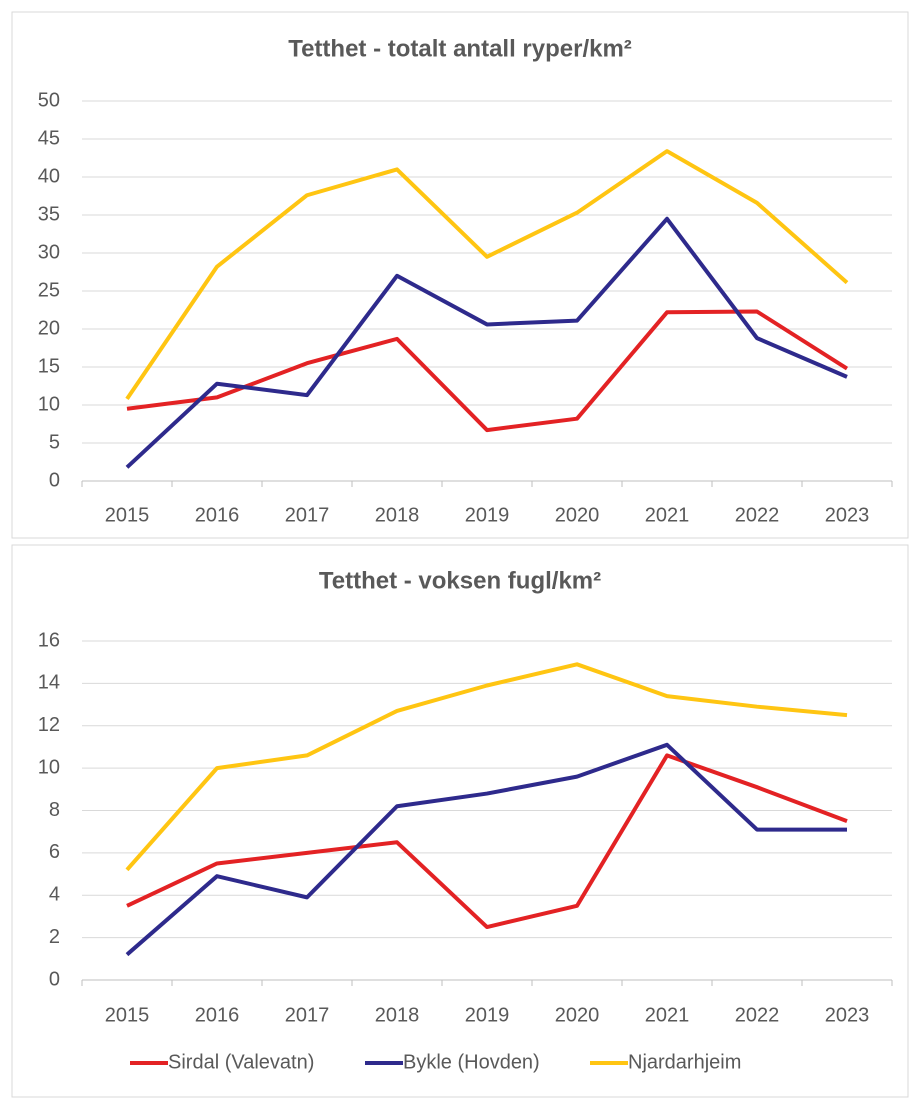  I want to click on series-line, so click(487, 841).